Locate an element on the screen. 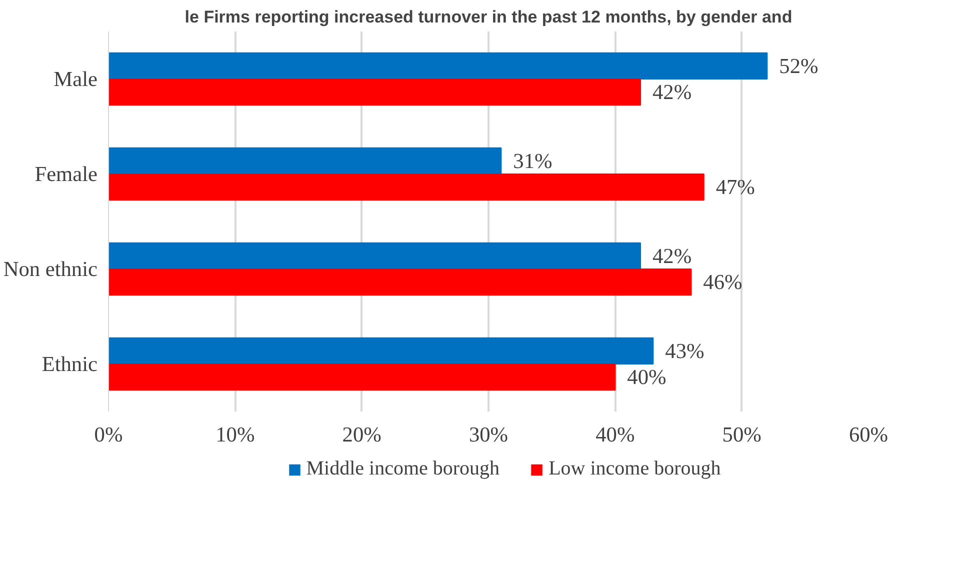 The width and height of the screenshot is (956, 576). y-tick-label: Female is located at coordinates (66, 174).